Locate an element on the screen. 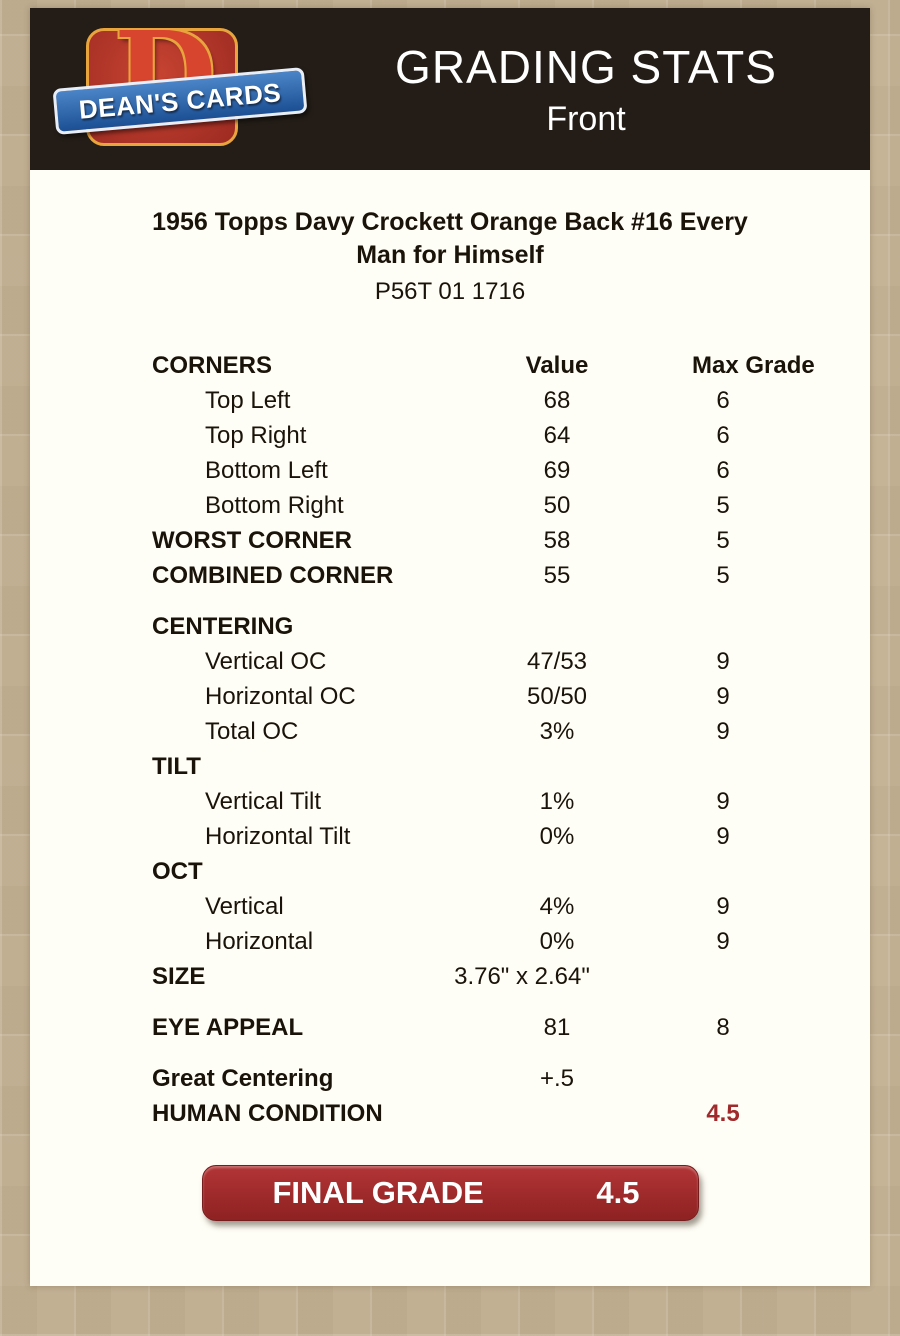 This screenshot has height=1336, width=900. table-row: COMBINED CORNER 55 5 is located at coordinates (511, 575).